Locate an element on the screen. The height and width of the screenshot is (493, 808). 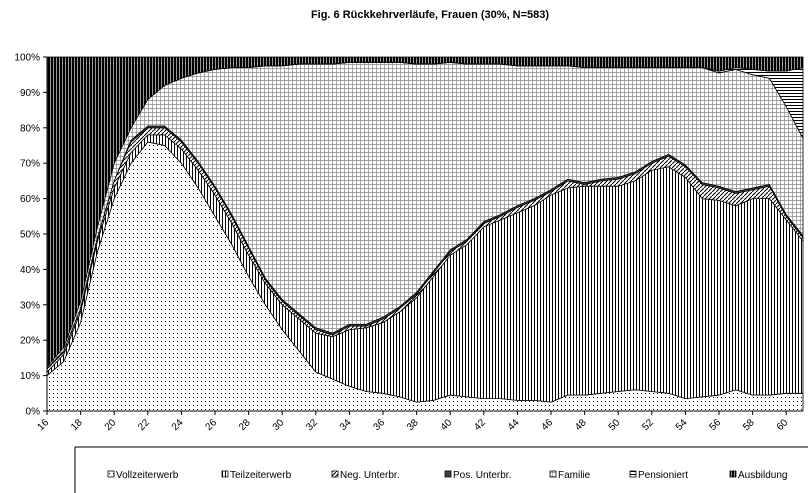
x-tick-label: 52 is located at coordinates (648, 425).